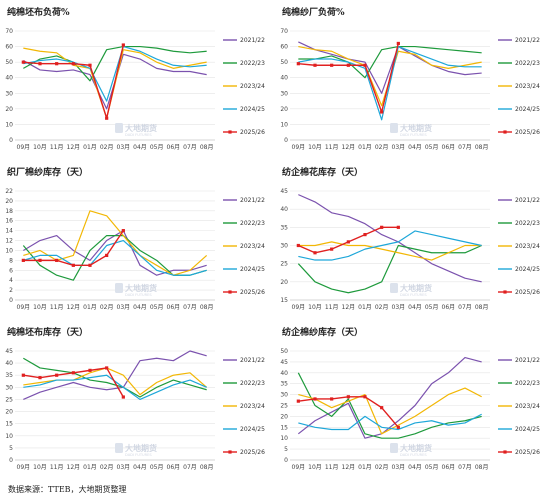 This screenshot has width=550, height=498. Describe the element at coordinates (11, 260) in the screenshot. I see `y-tick-label: 8` at that location.